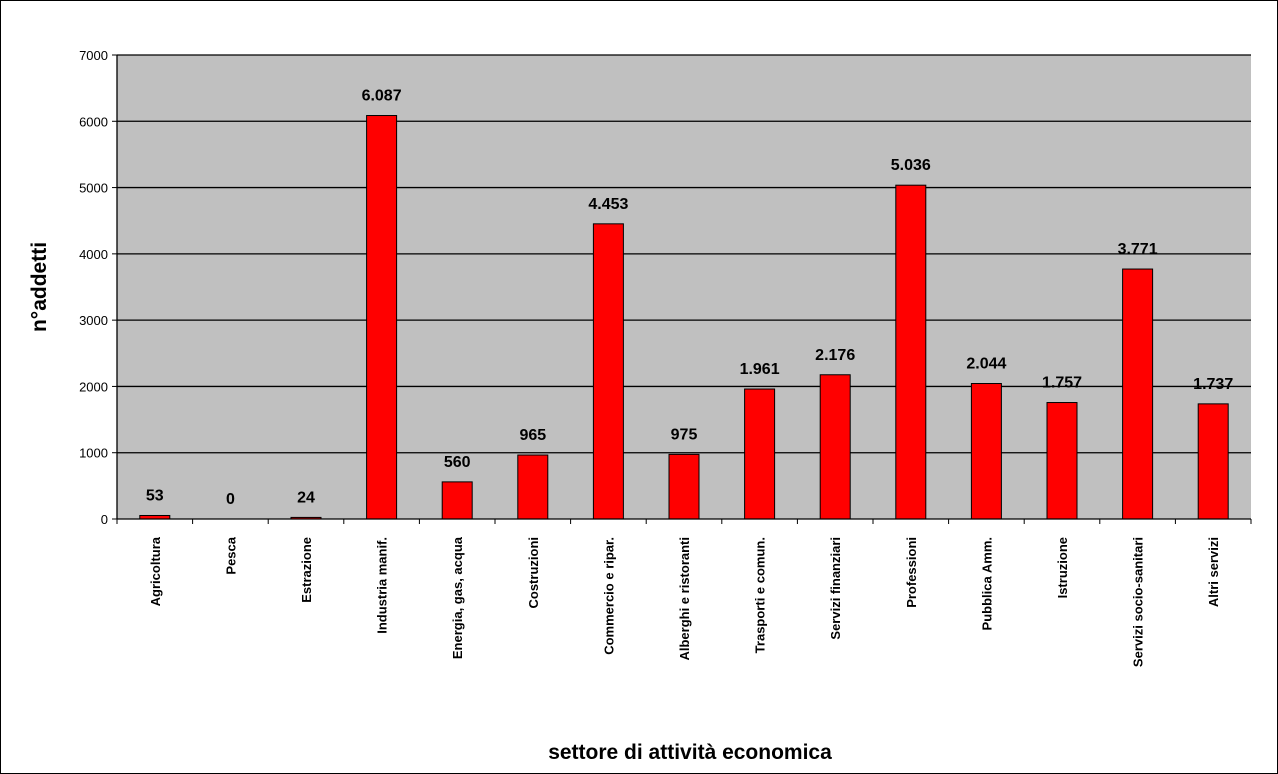 The image size is (1278, 774). What do you see at coordinates (690, 752) in the screenshot?
I see `x-axis-title: settore di attività economica` at bounding box center [690, 752].